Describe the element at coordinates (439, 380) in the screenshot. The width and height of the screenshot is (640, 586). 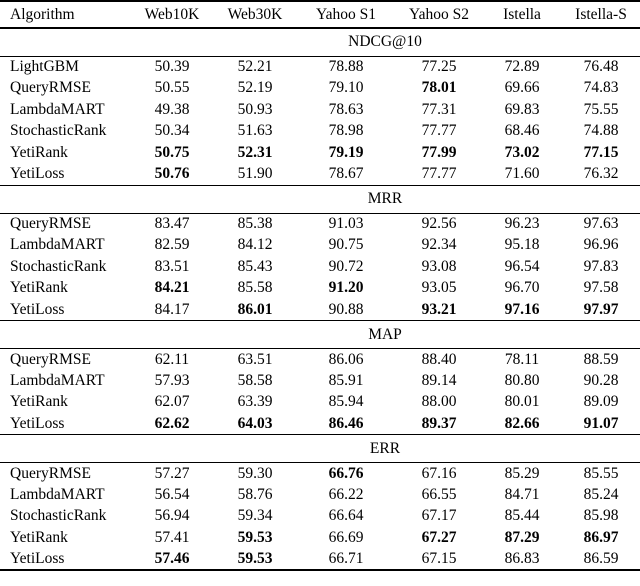
I see `metric-value-cell: 89.14` at that location.